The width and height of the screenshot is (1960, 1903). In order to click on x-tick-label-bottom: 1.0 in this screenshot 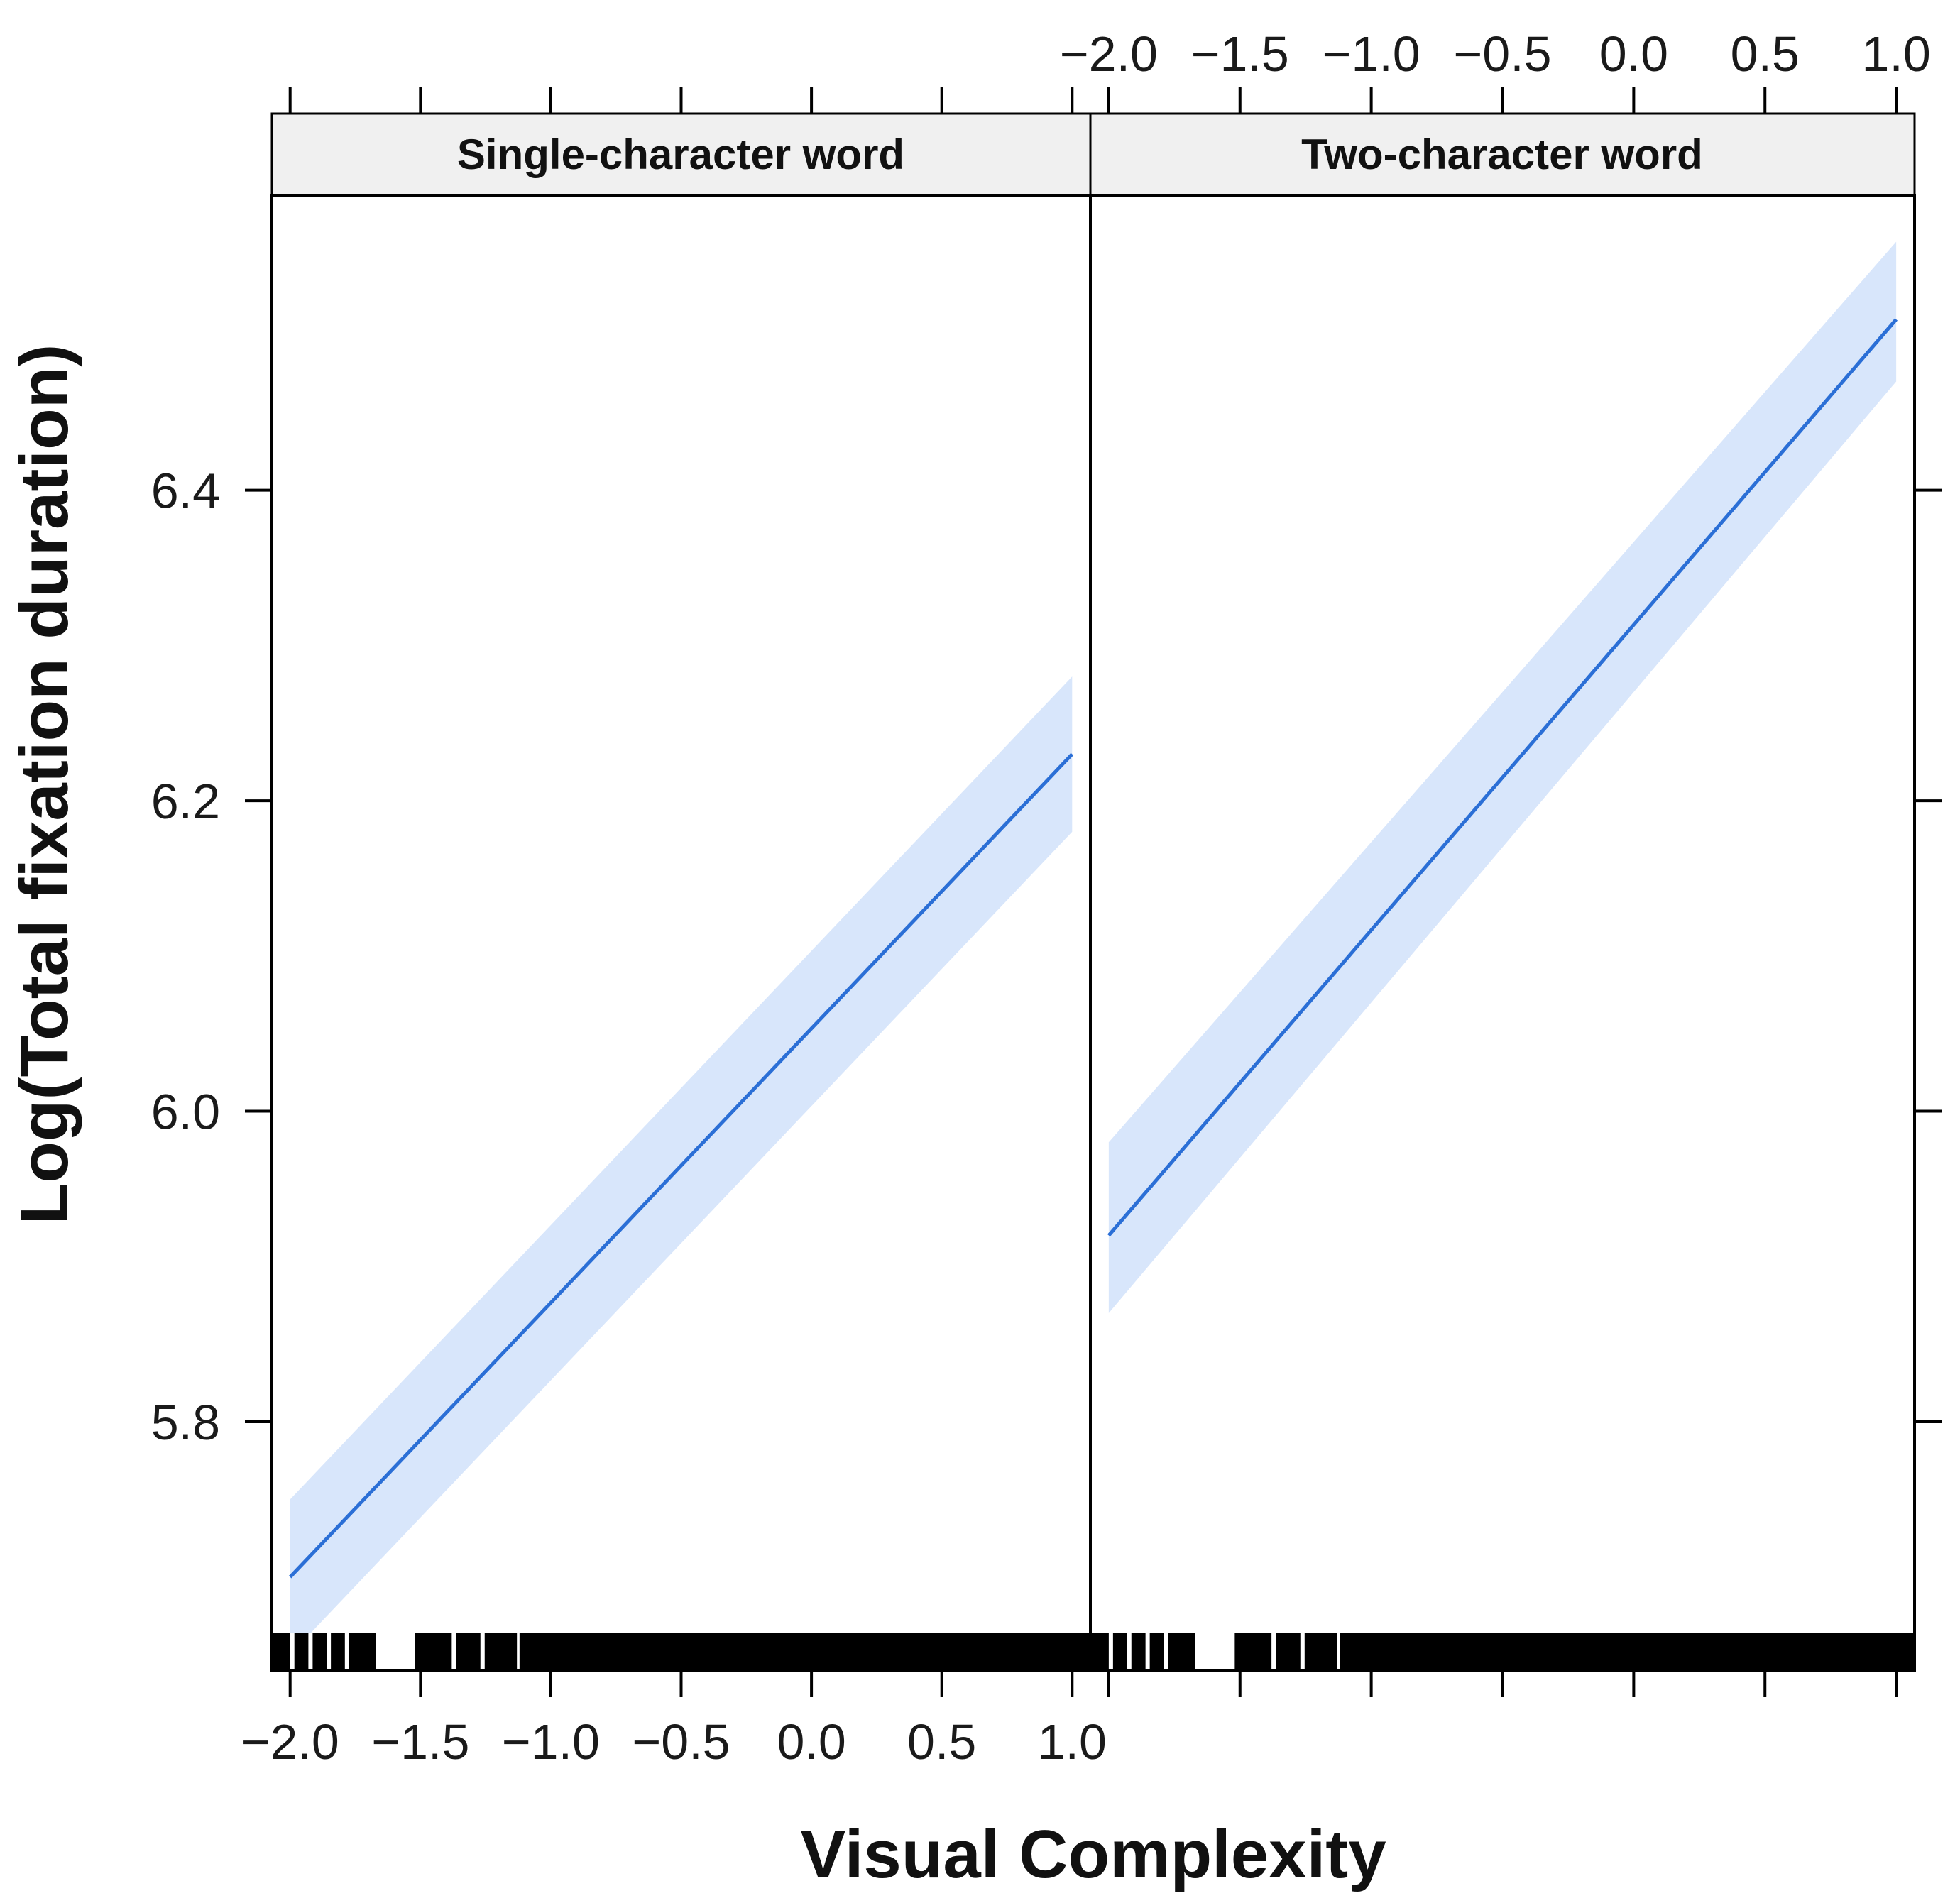, I will do `click(1073, 1742)`.